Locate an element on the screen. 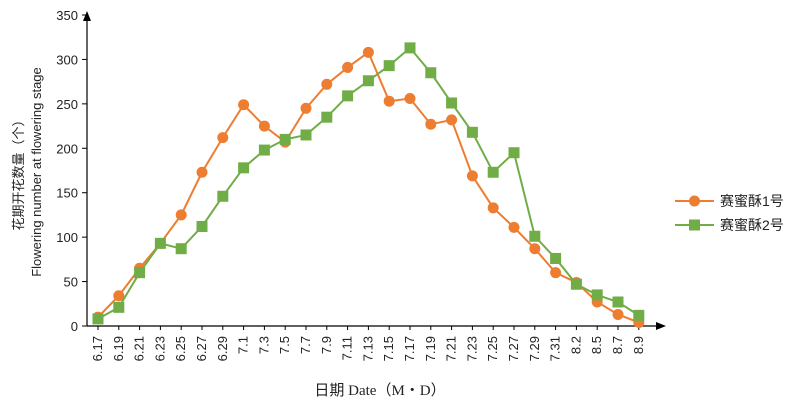 Image resolution: width=800 pixels, height=414 pixels. legend-item: 赛蜜酥2号 is located at coordinates (729, 225).